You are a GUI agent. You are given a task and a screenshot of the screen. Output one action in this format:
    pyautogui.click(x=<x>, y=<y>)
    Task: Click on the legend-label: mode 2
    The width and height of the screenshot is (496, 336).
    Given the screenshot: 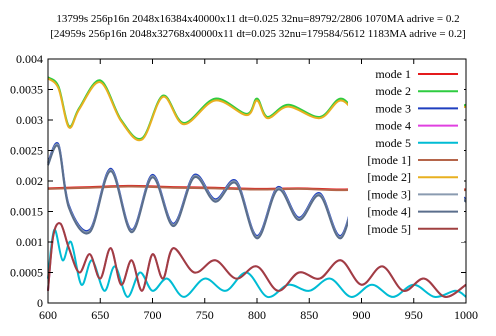 What is the action you would take?
    pyautogui.click(x=393, y=91)
    